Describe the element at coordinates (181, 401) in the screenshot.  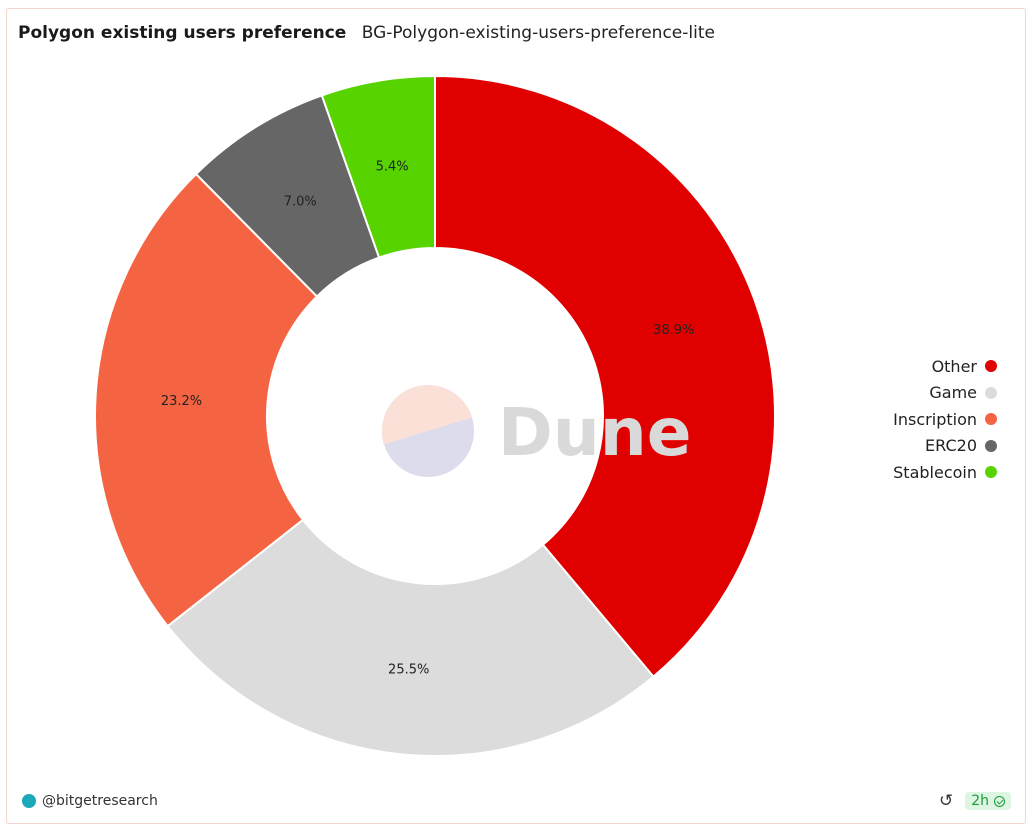
I see `slice-label-inscription: 23.2%` at that location.